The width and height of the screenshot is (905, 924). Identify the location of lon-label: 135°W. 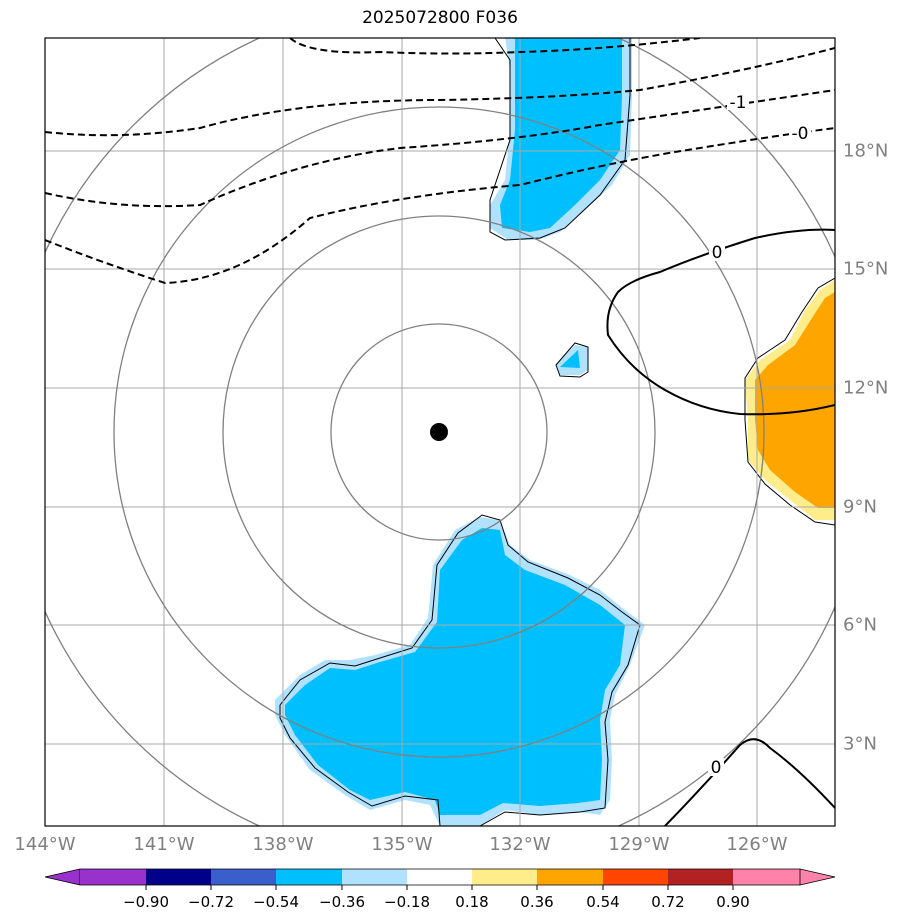
(402, 844).